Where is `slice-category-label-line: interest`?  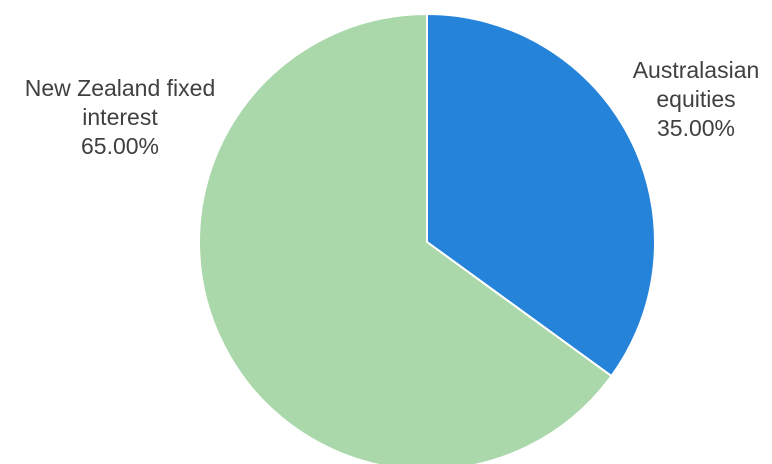
slice-category-label-line: interest is located at coordinates (120, 117).